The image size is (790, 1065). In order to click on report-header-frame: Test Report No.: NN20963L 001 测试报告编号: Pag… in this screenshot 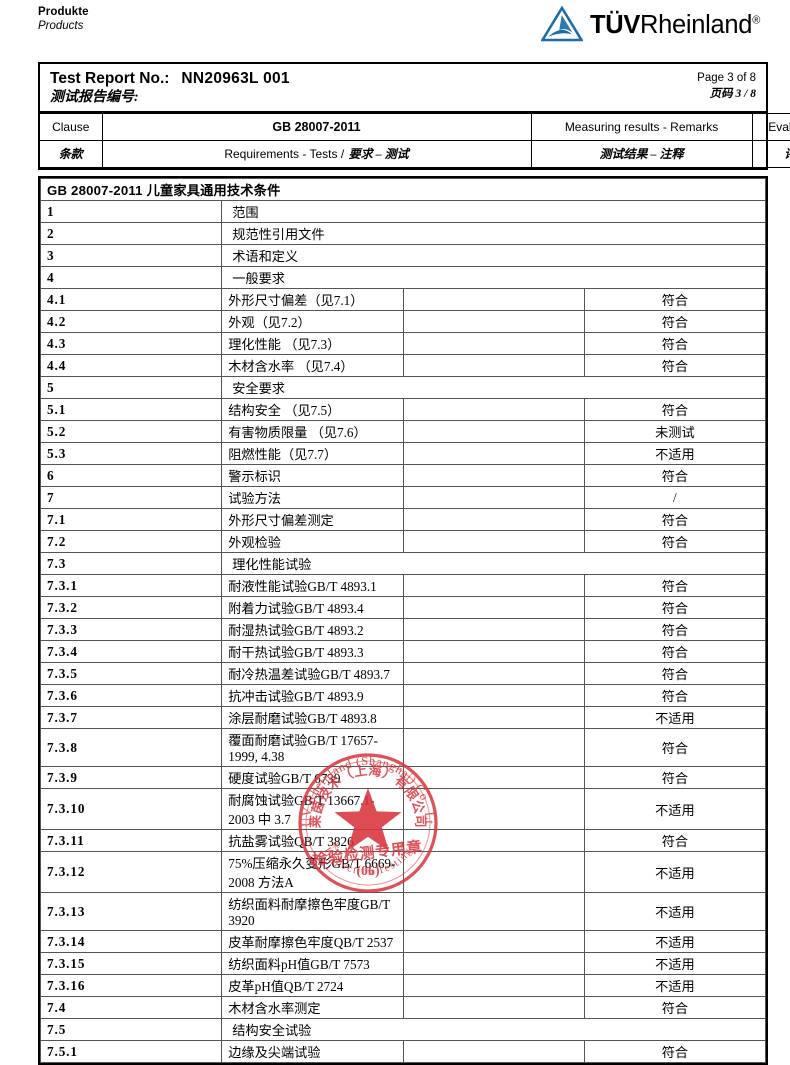, I will do `click(414, 116)`.